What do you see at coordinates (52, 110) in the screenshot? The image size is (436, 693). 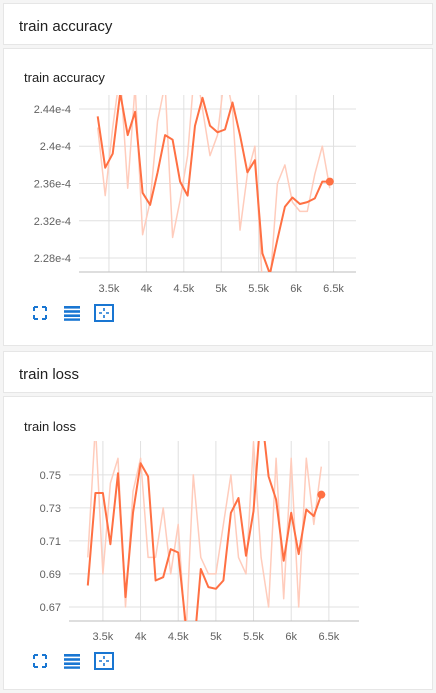 I see `y-tick-label: 2.44e-4` at bounding box center [52, 110].